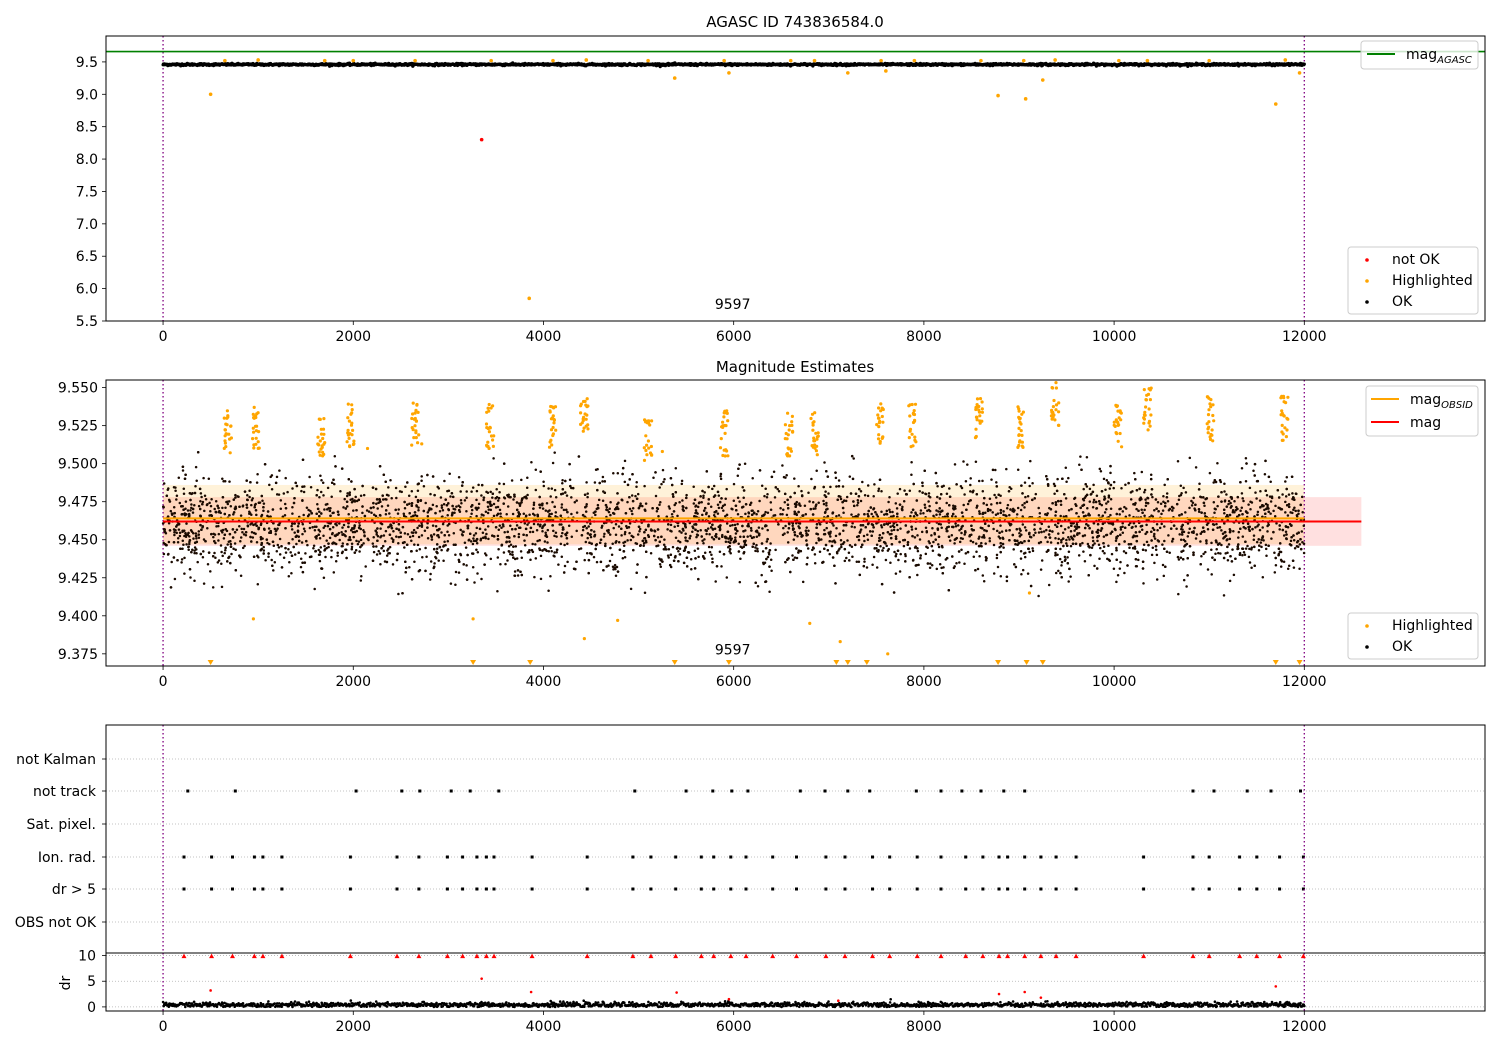 This screenshot has width=1500, height=1050. I want to click on y-tick-label: 9.425, so click(78, 579).